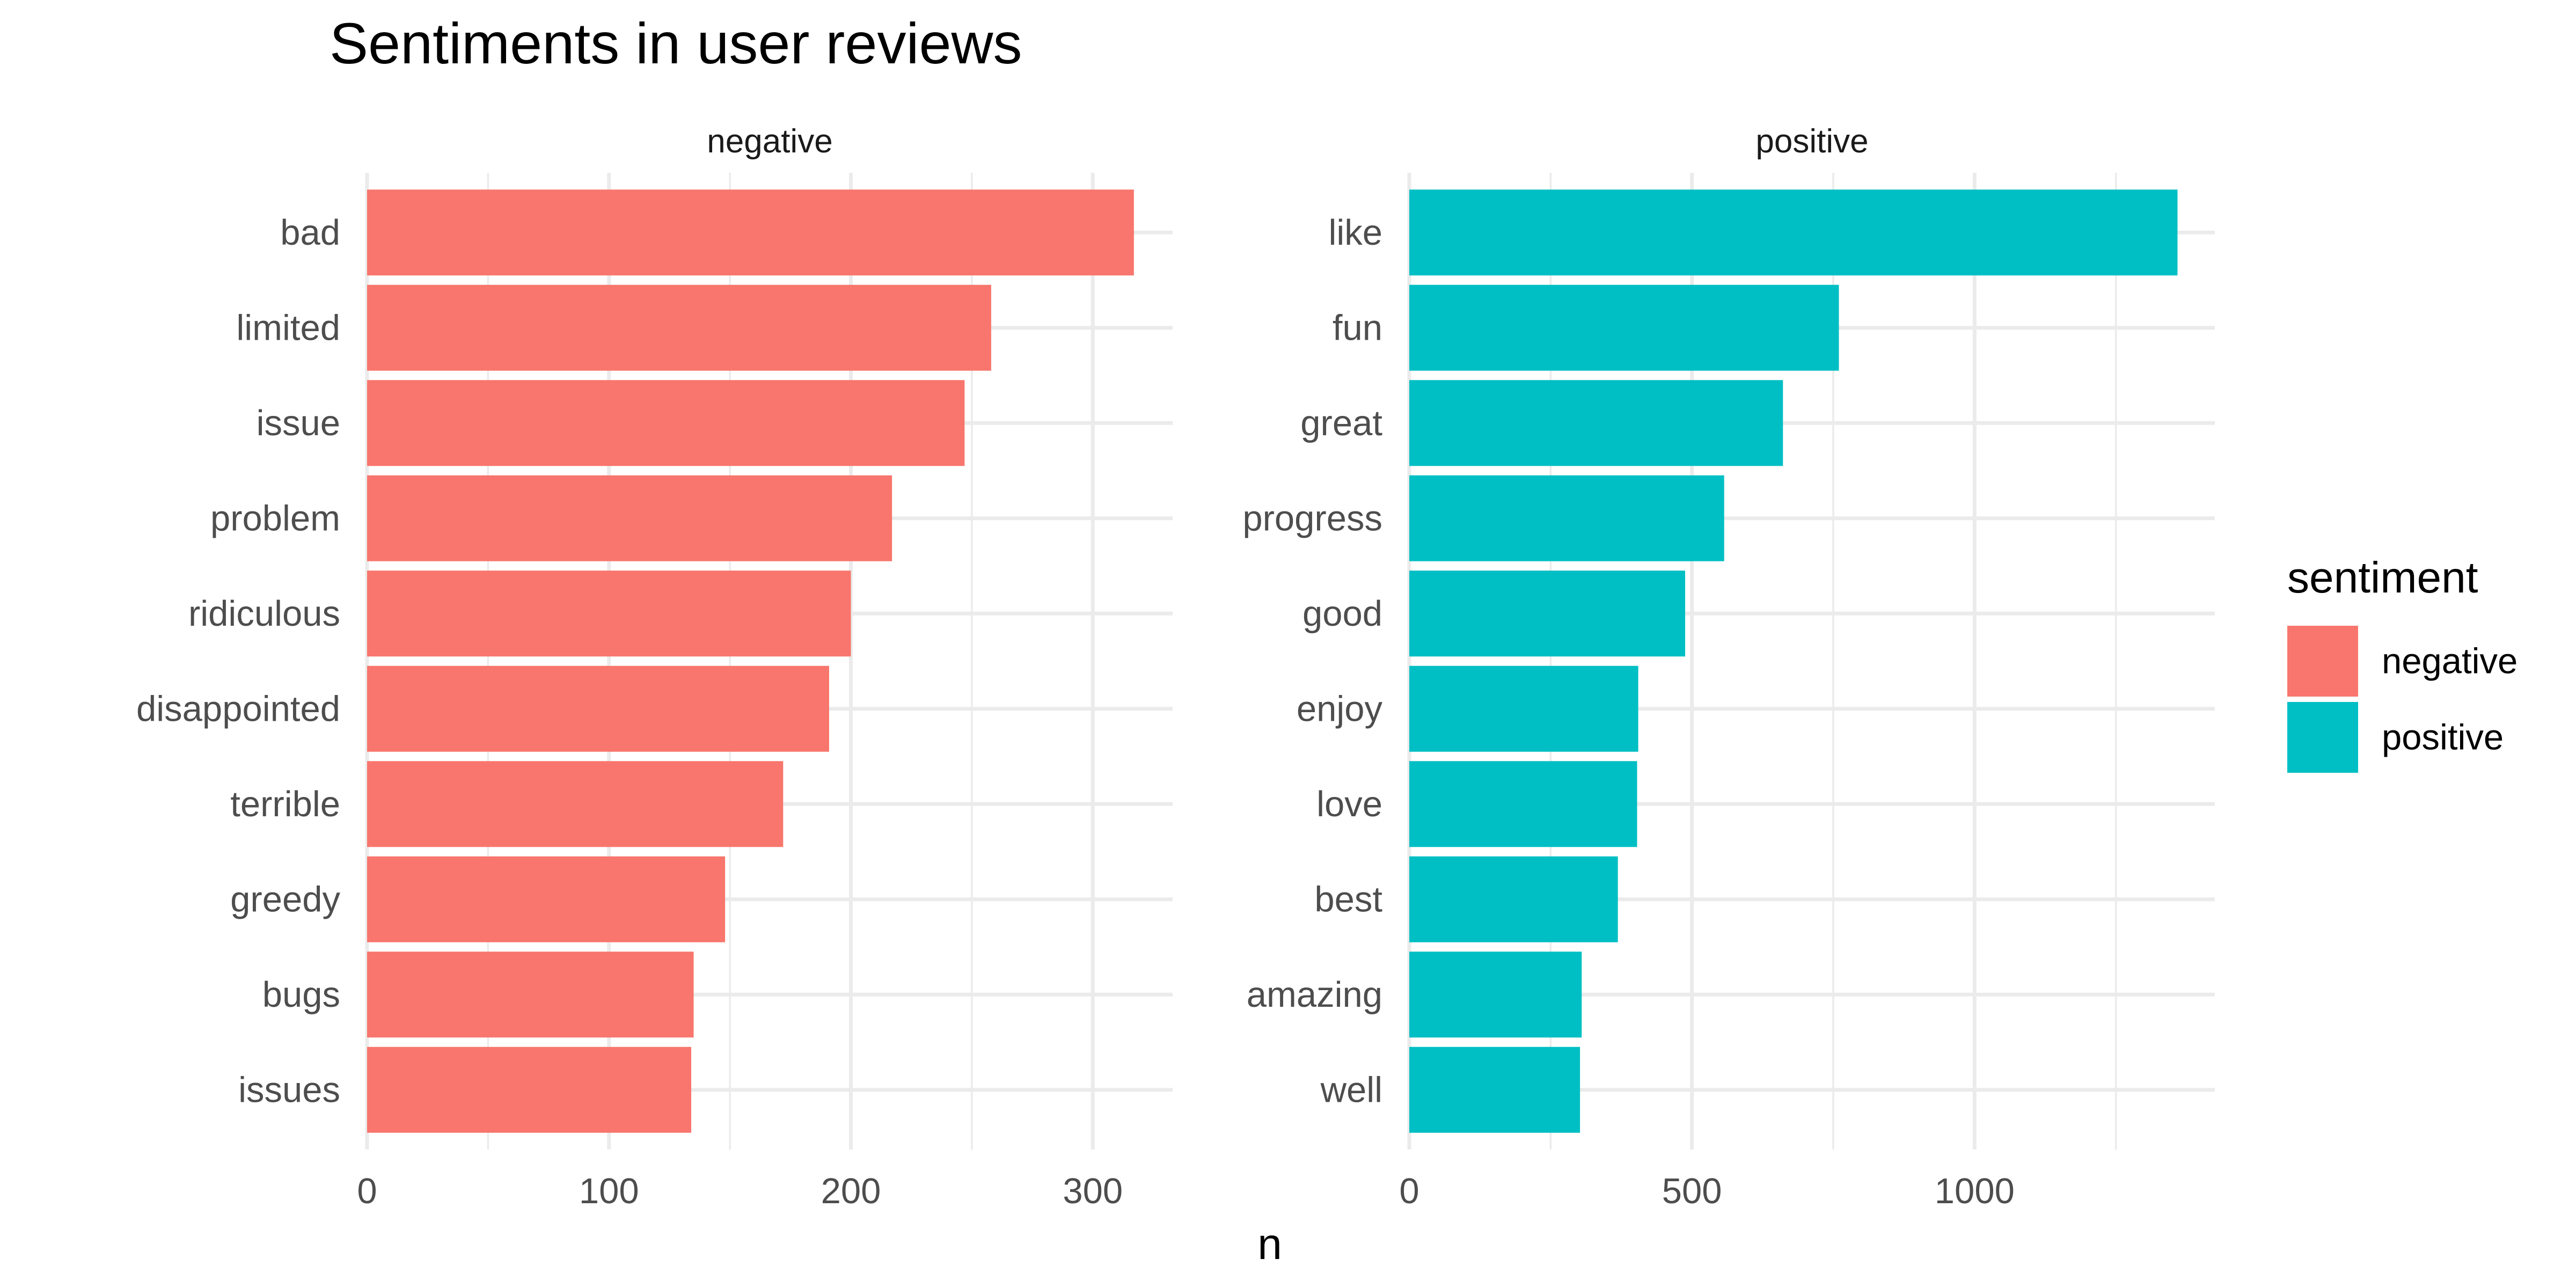 Image resolution: width=2576 pixels, height=1288 pixels. Describe the element at coordinates (575, 804) in the screenshot. I see `bar-terrible` at that location.